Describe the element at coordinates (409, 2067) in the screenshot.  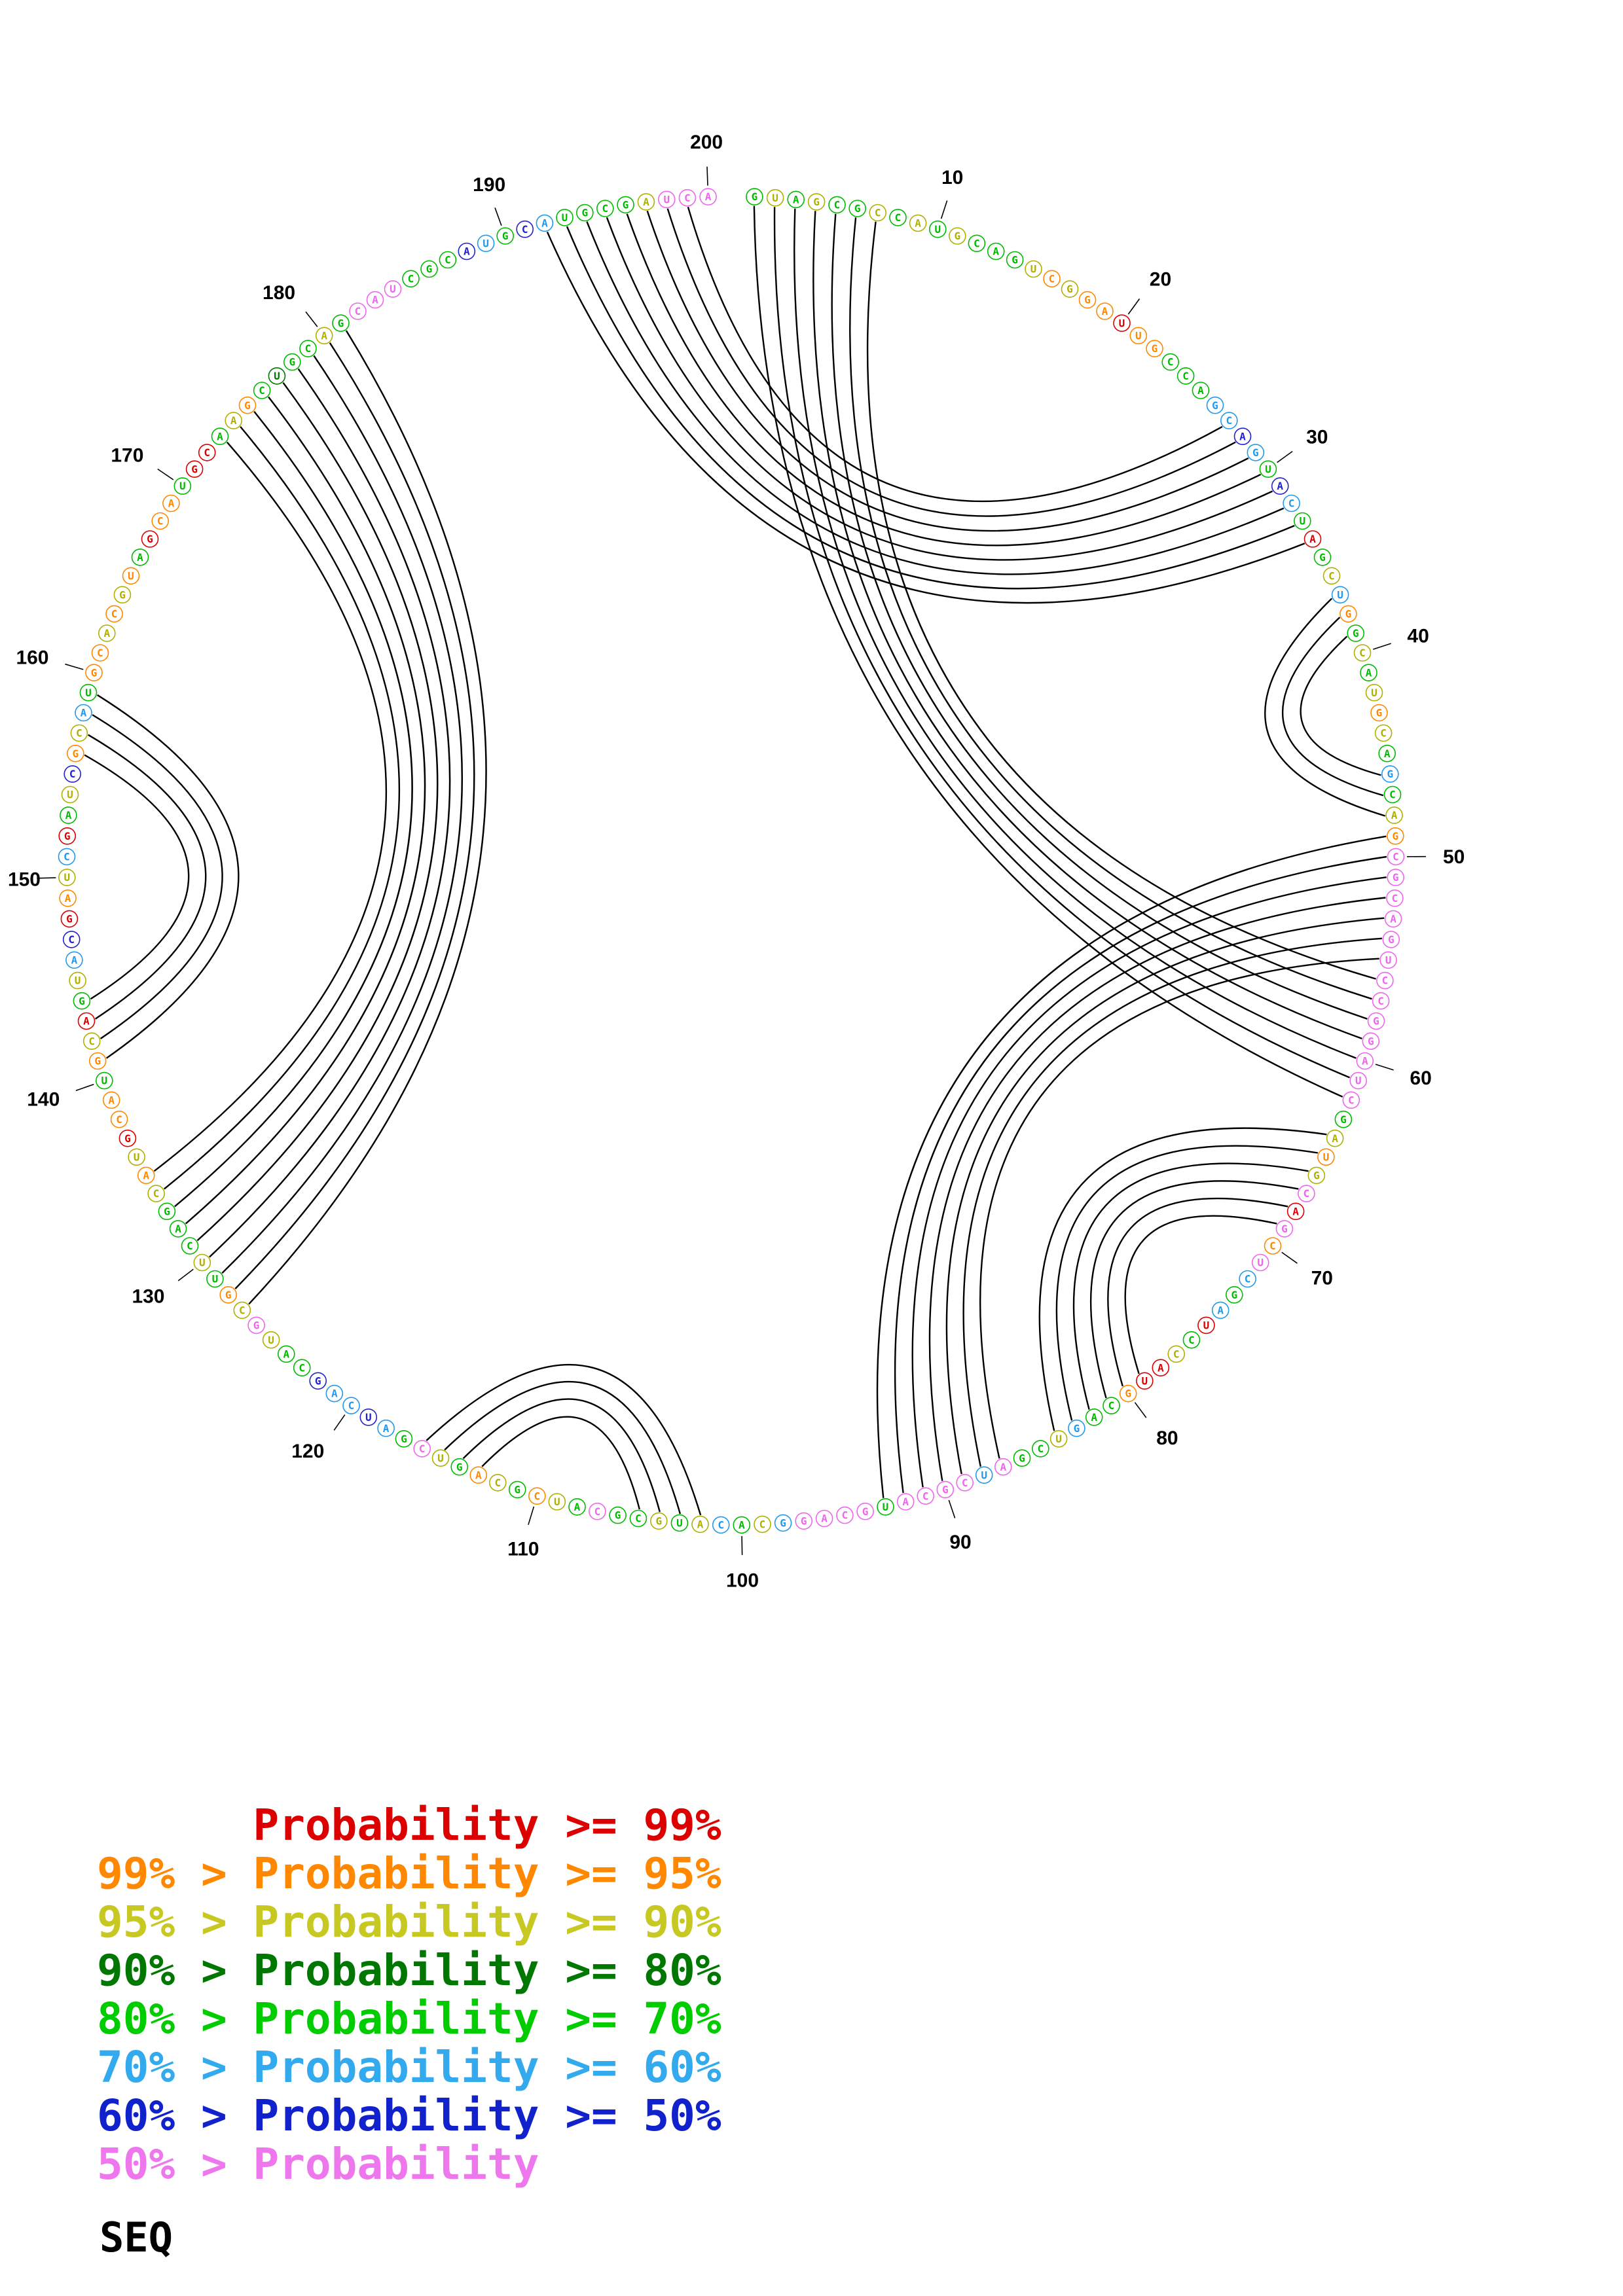
I see `legend-row: 70% > Probability >= 60%` at that location.